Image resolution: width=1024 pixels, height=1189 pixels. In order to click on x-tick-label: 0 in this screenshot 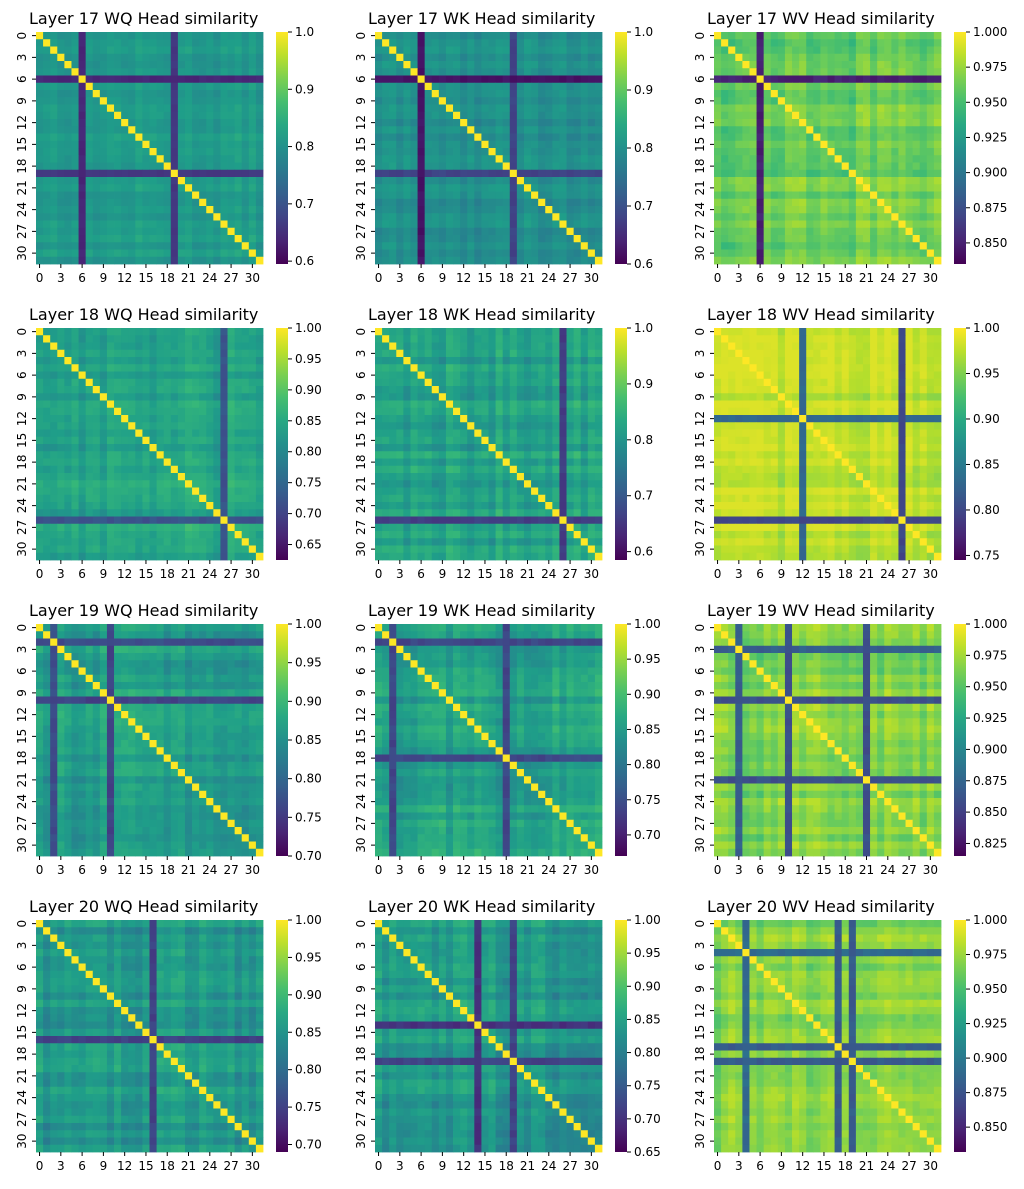, I will do `click(718, 278)`.